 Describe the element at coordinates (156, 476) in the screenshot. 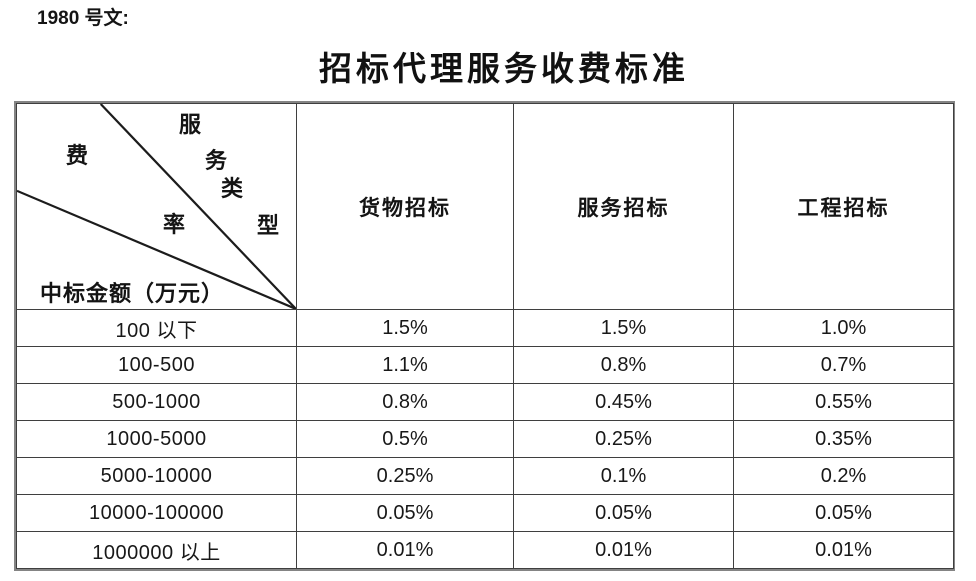

I see `row-label: 5000-10000` at that location.